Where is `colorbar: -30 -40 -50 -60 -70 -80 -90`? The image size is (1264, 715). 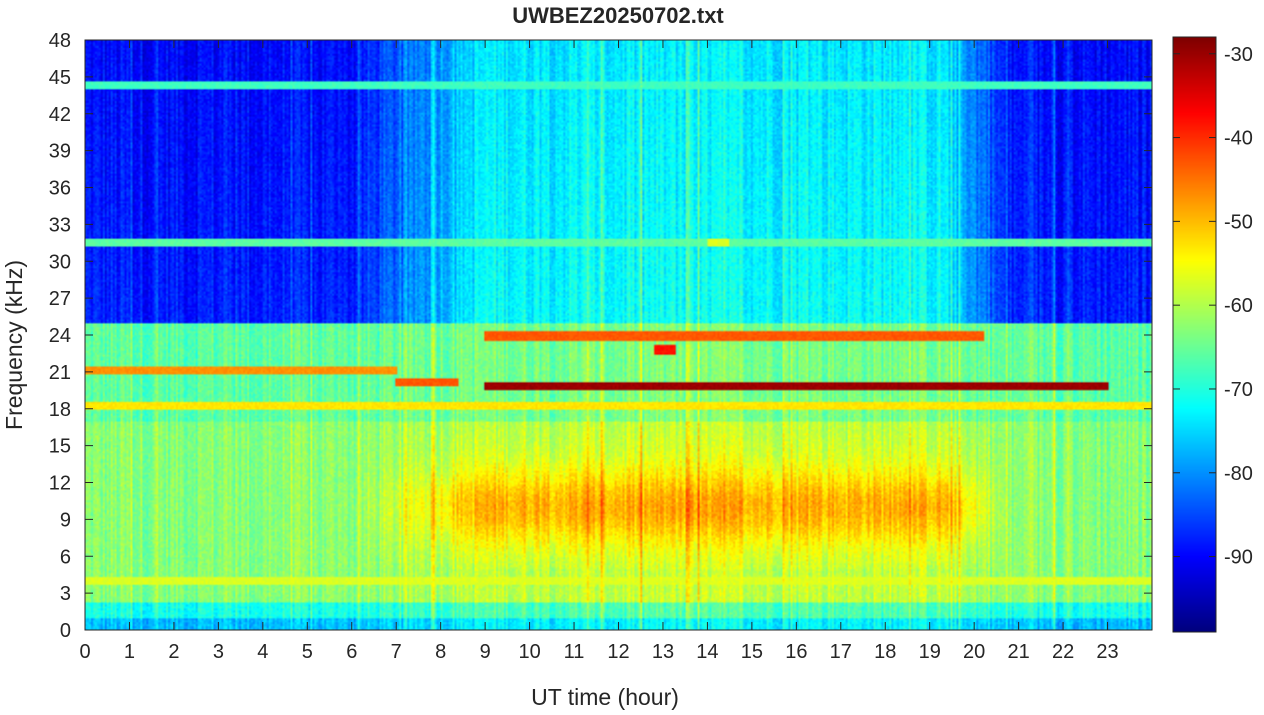 colorbar: -30 -40 -50 -60 -70 -80 -90 is located at coordinates (1212, 334).